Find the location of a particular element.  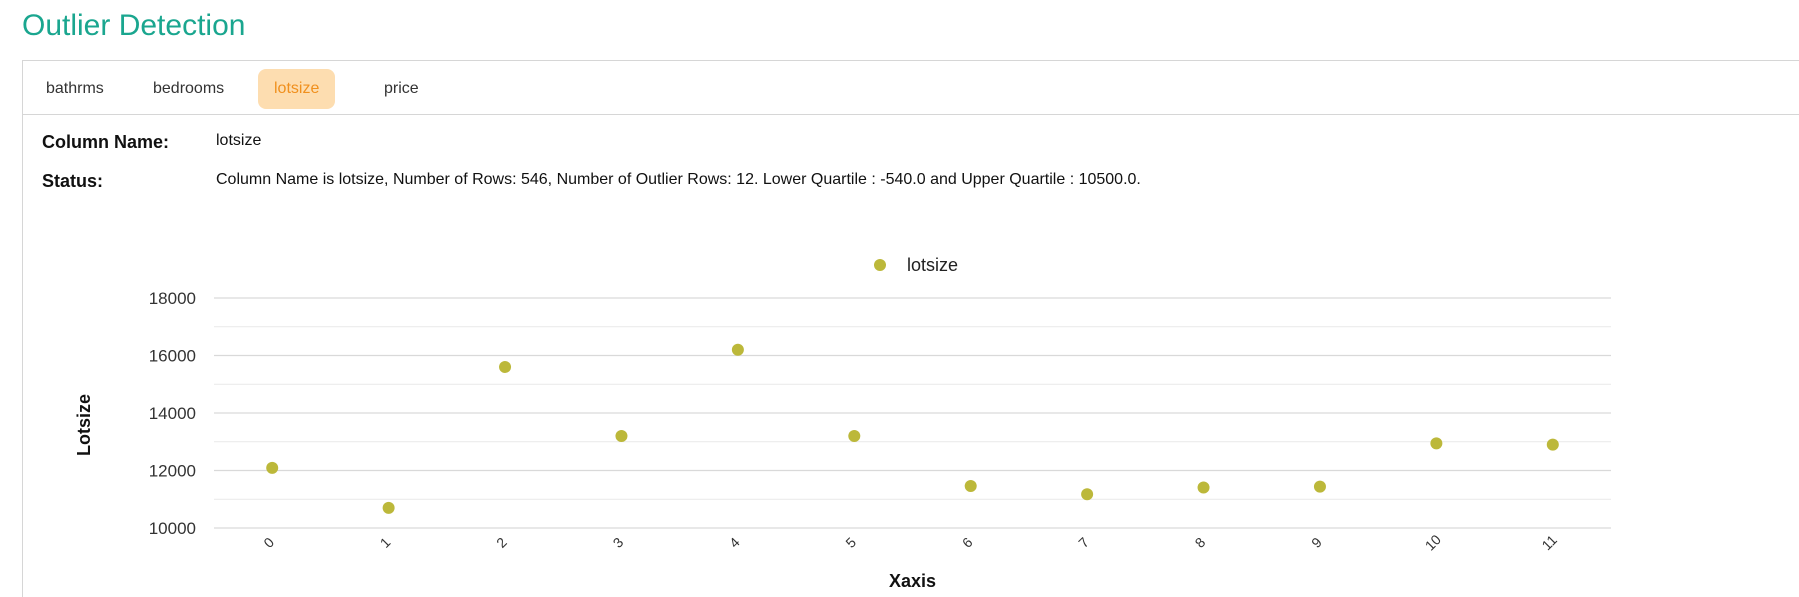

y-tick-label: 18000 is located at coordinates (172, 298).